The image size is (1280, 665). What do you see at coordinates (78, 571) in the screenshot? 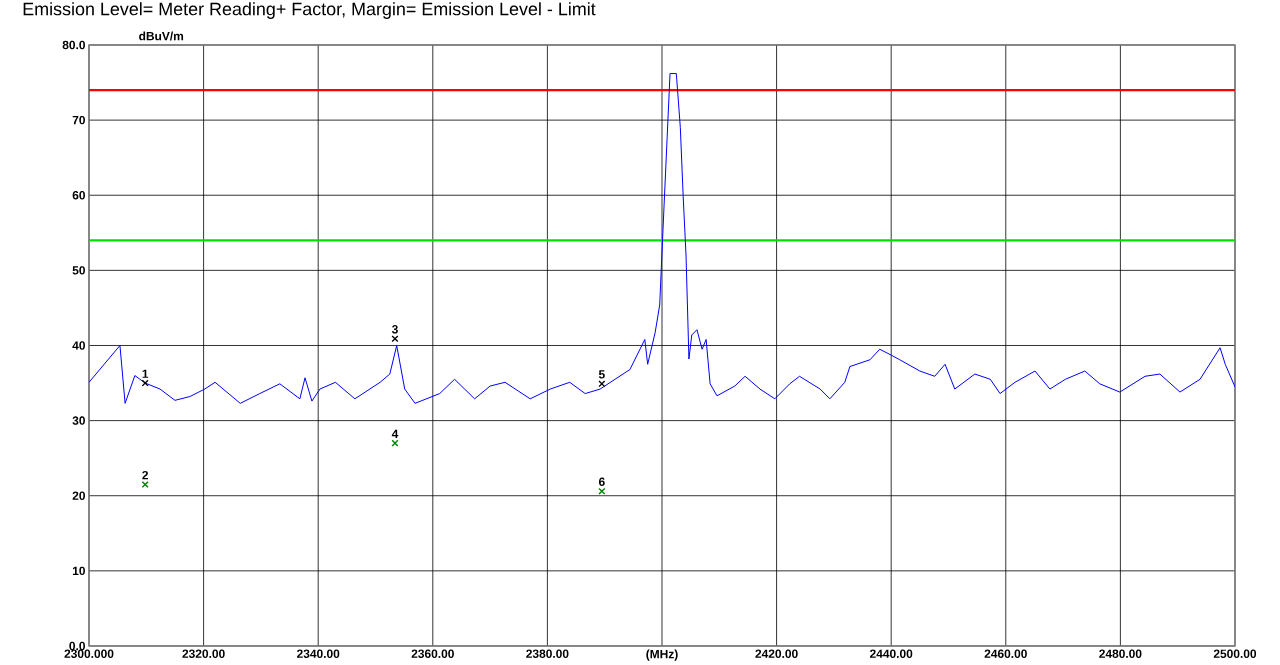
I see `y-tick-label: 10` at bounding box center [78, 571].